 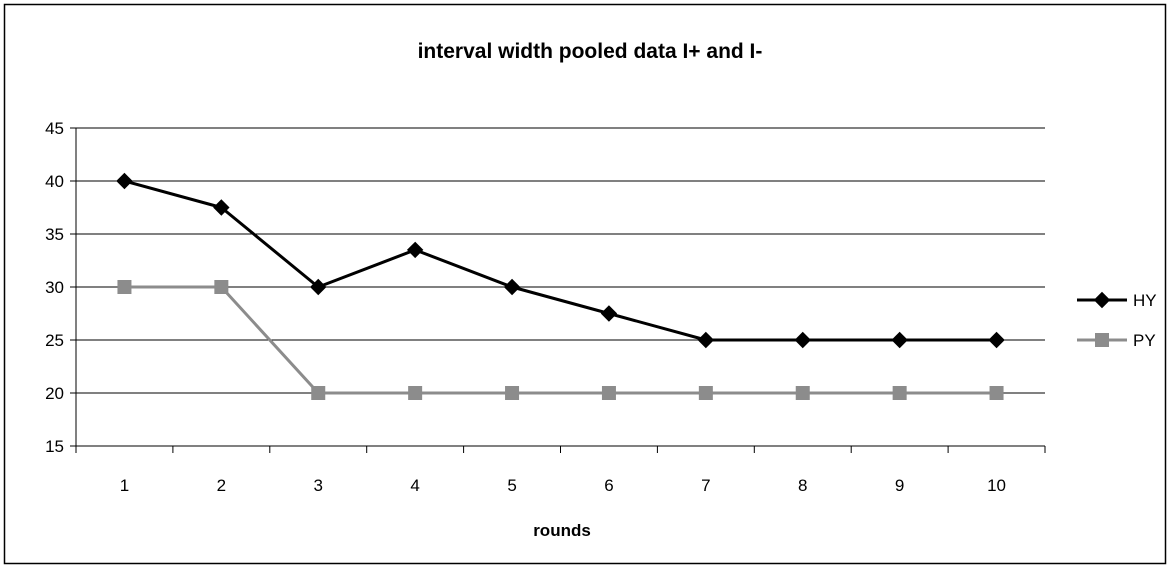 I want to click on chart-title: interval width pooled data I+ and I-, so click(x=590, y=51).